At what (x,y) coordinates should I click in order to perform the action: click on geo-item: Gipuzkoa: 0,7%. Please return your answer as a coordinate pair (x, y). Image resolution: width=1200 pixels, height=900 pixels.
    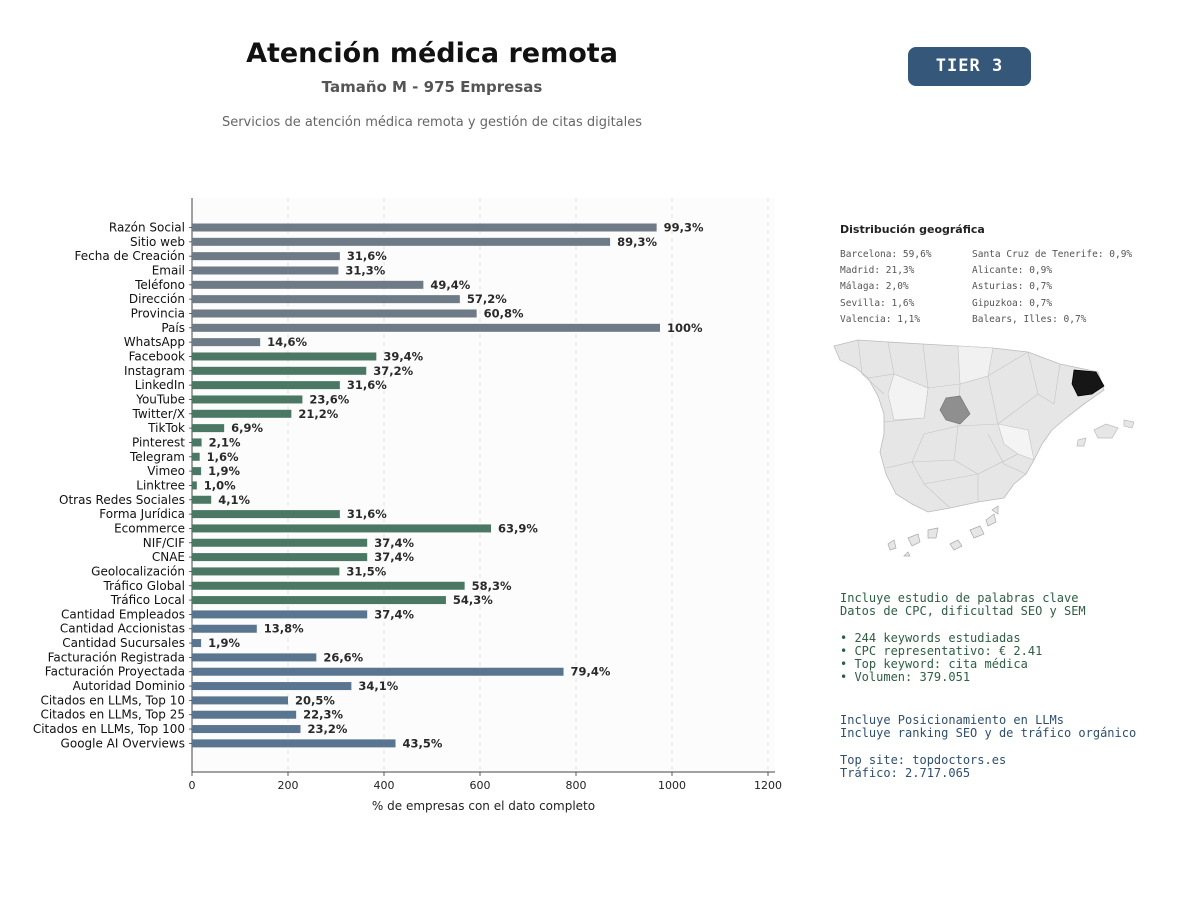
    Looking at the image, I should click on (1012, 303).